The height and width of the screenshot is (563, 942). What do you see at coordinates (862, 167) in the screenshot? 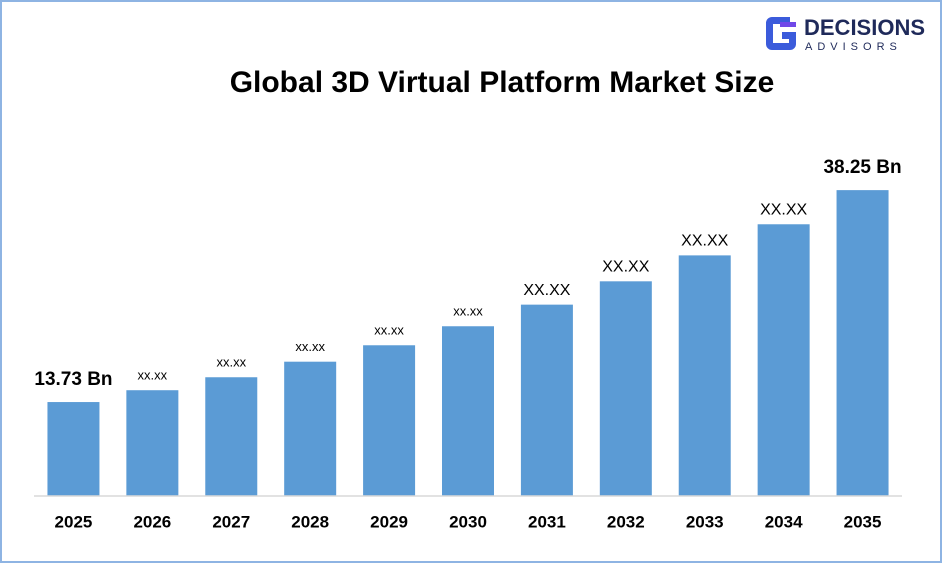
I see `data-label: 38.25 Bn` at bounding box center [862, 167].